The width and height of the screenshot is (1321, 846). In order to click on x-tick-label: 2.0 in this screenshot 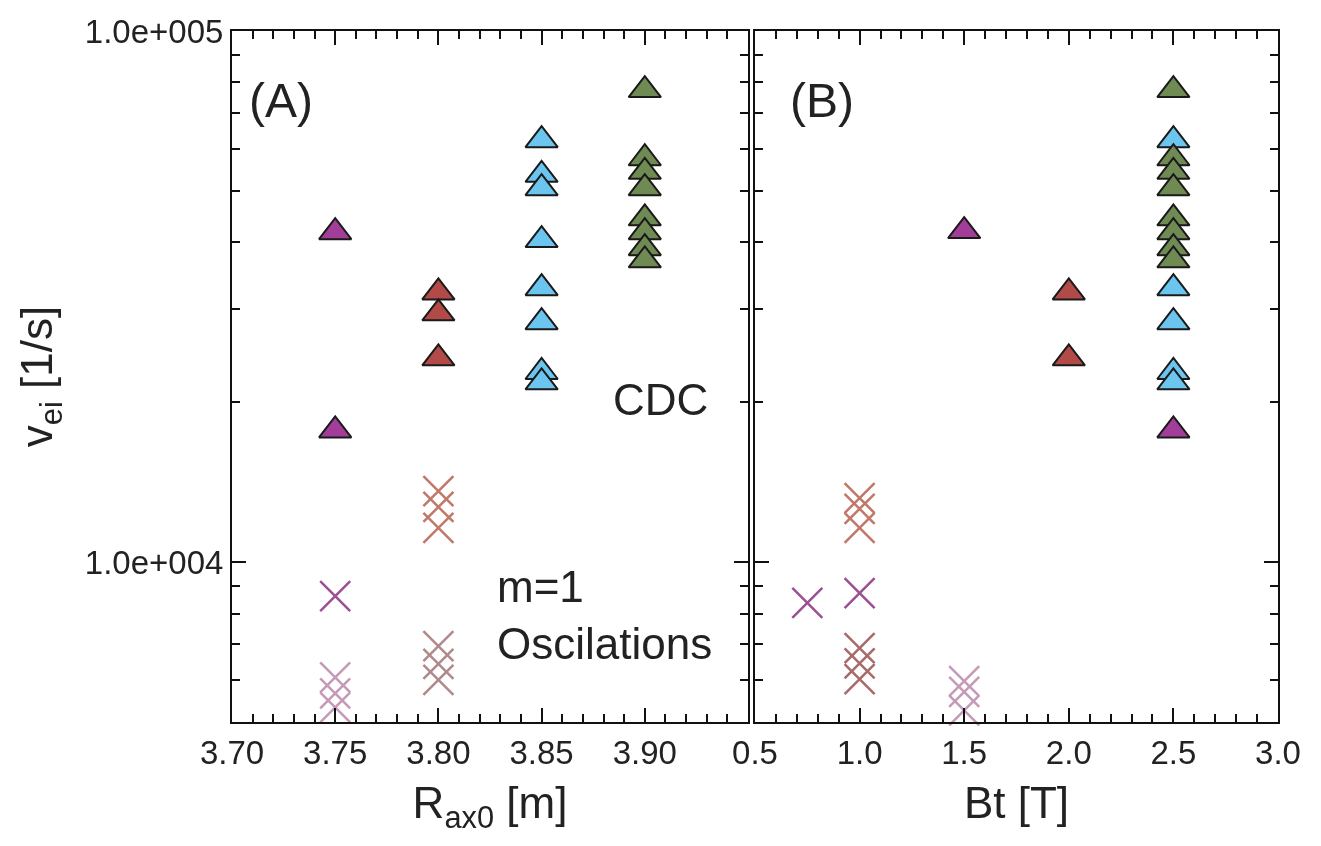, I will do `click(1068, 752)`.